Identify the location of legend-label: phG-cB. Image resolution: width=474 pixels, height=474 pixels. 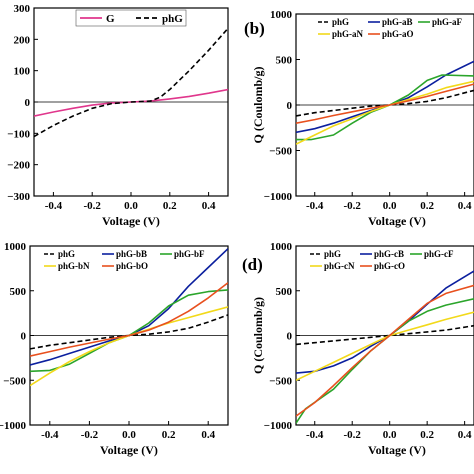
(389, 254).